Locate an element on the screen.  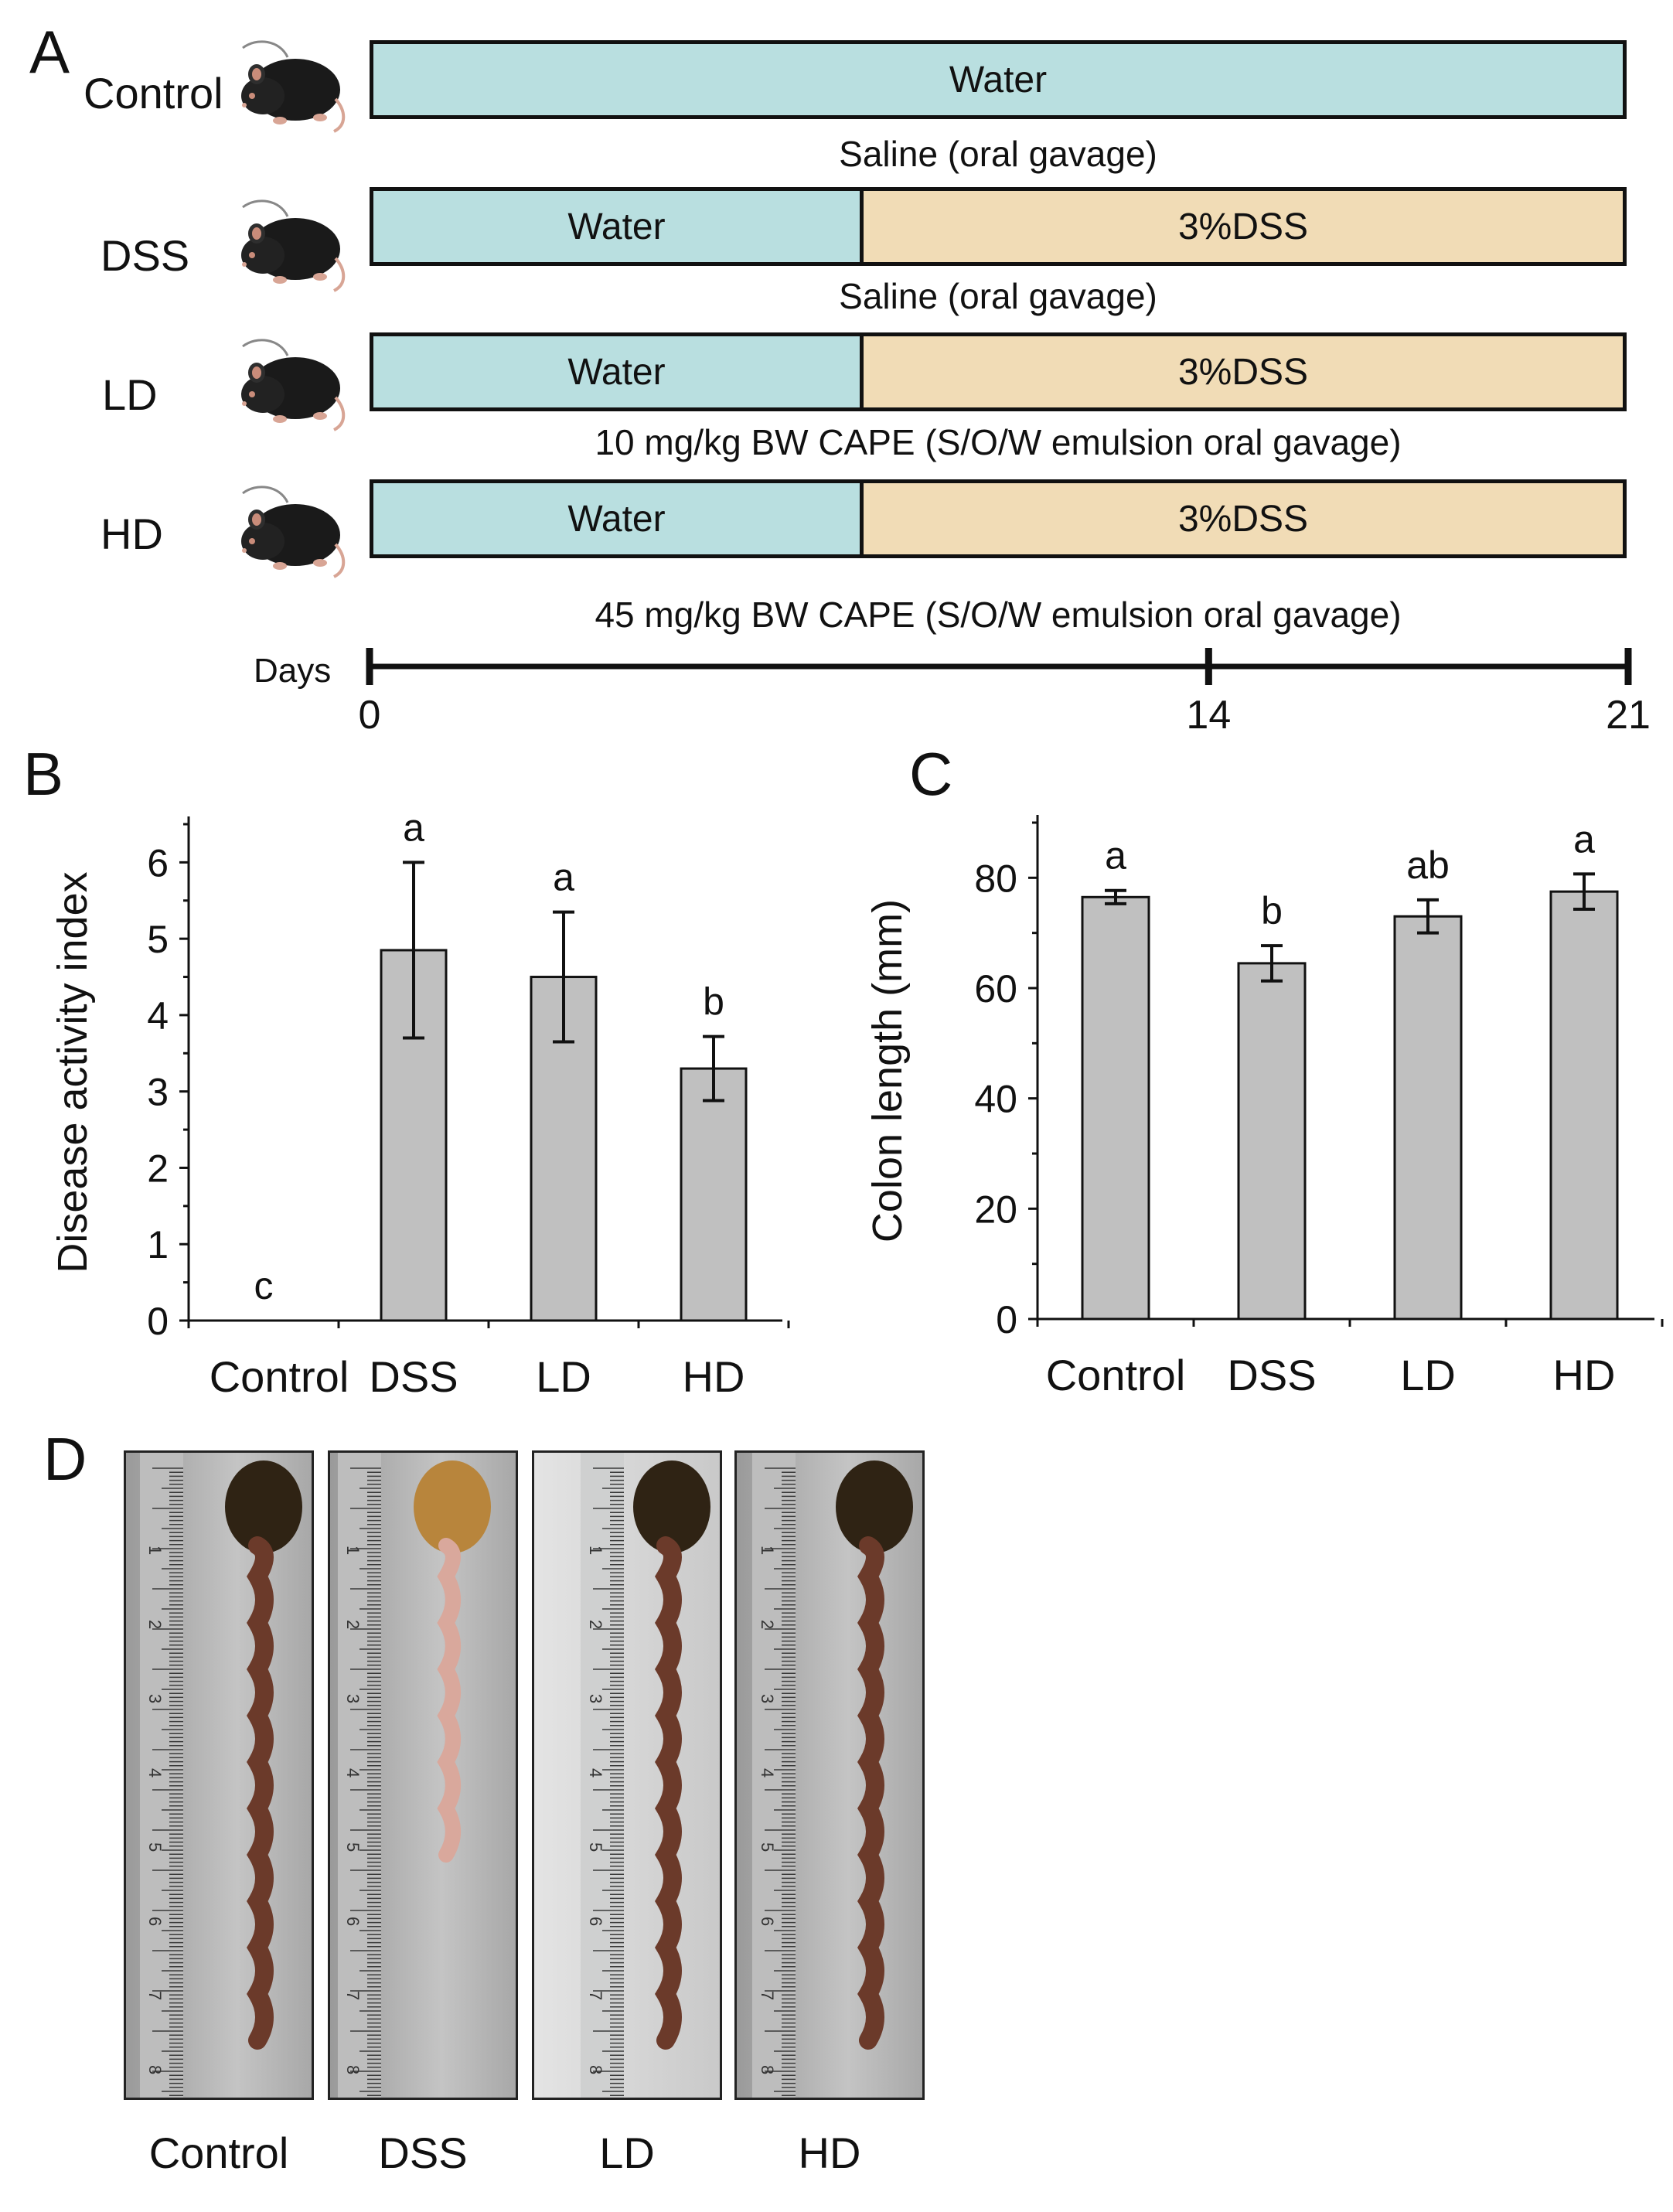
y-tick-label: 40 is located at coordinates (996, 1099).